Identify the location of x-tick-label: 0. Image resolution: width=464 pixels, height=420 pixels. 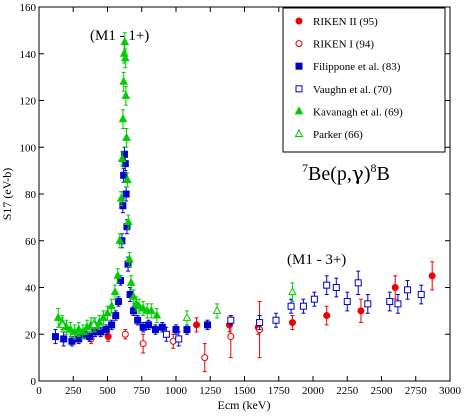
(39, 391).